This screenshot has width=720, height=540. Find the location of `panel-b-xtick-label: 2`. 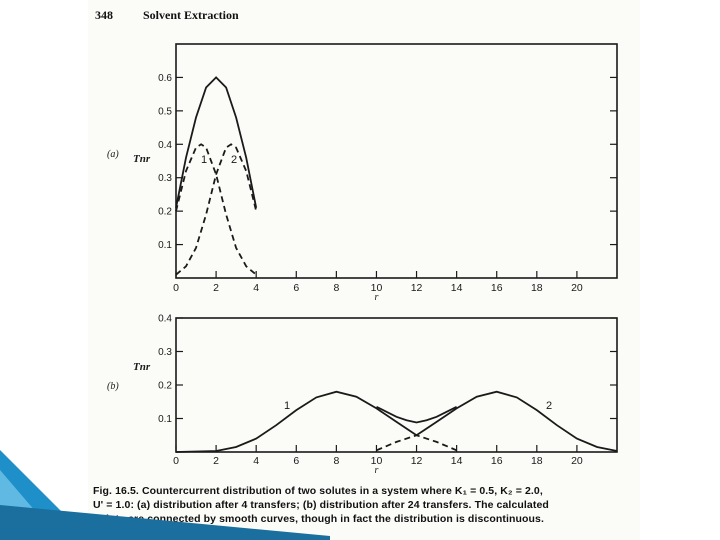

panel-b-xtick-label: 2 is located at coordinates (216, 461).